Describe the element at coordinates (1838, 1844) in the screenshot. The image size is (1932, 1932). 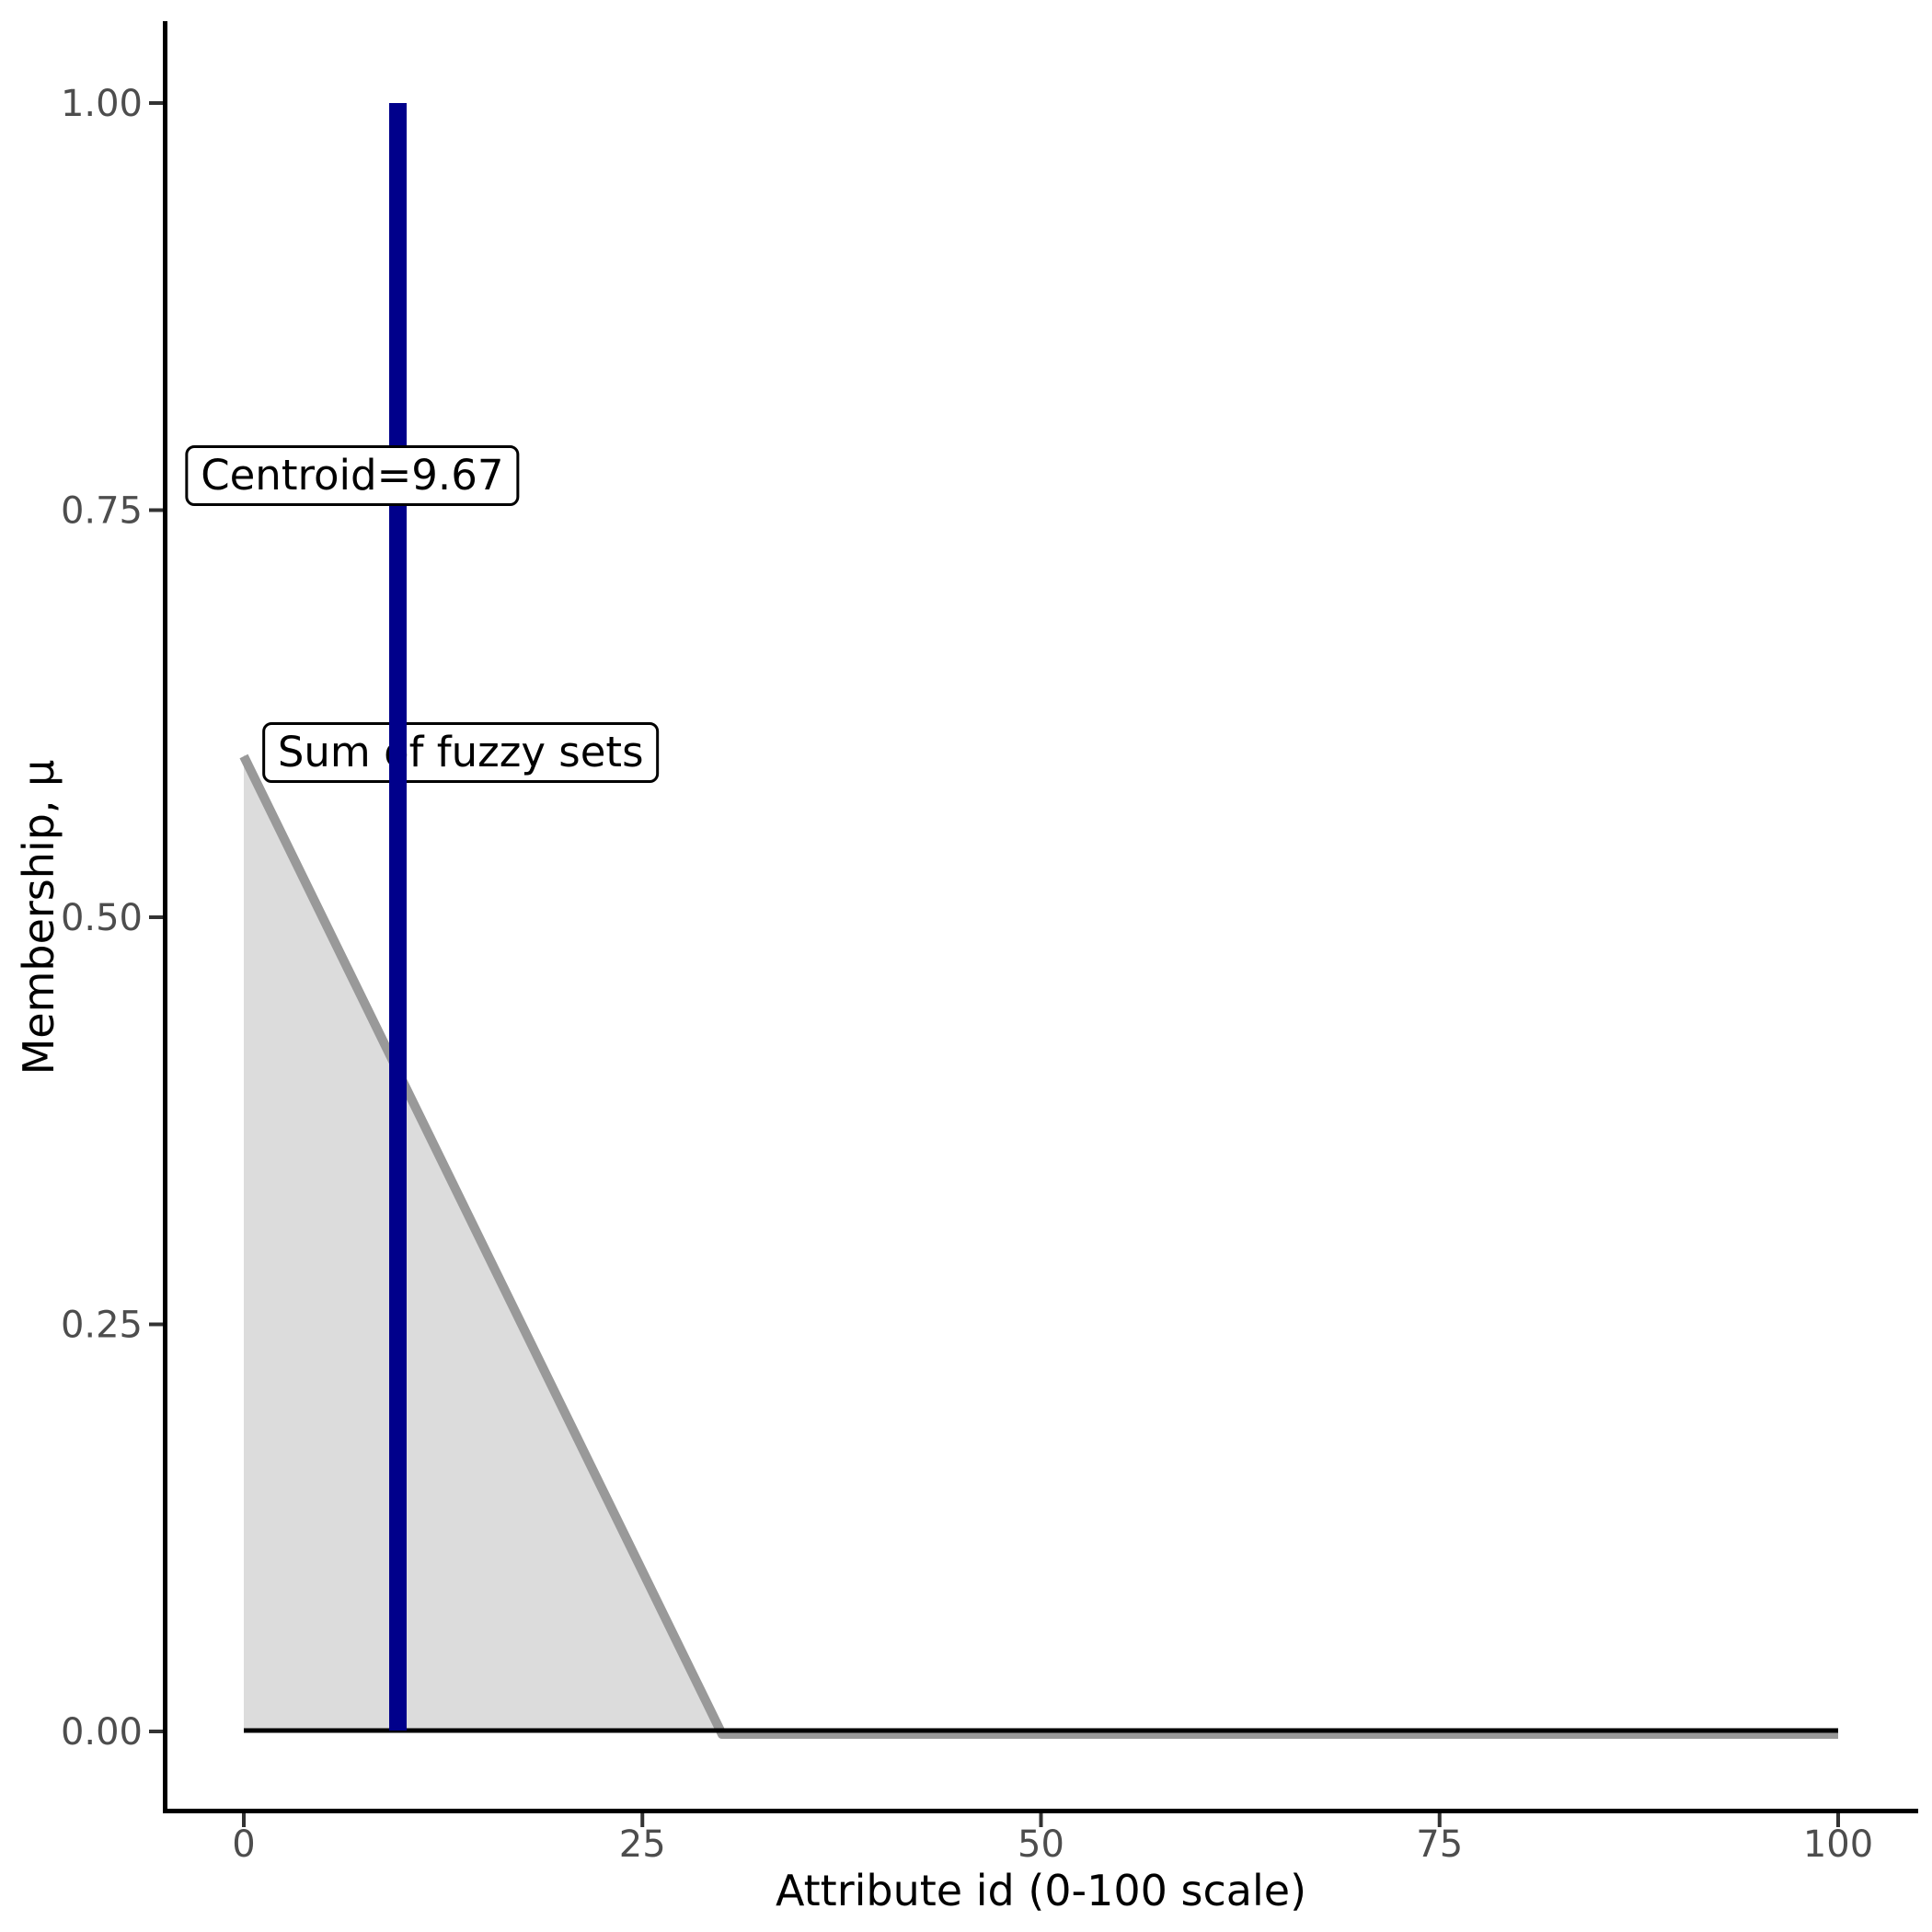
I see `x-tick-label: 100` at that location.